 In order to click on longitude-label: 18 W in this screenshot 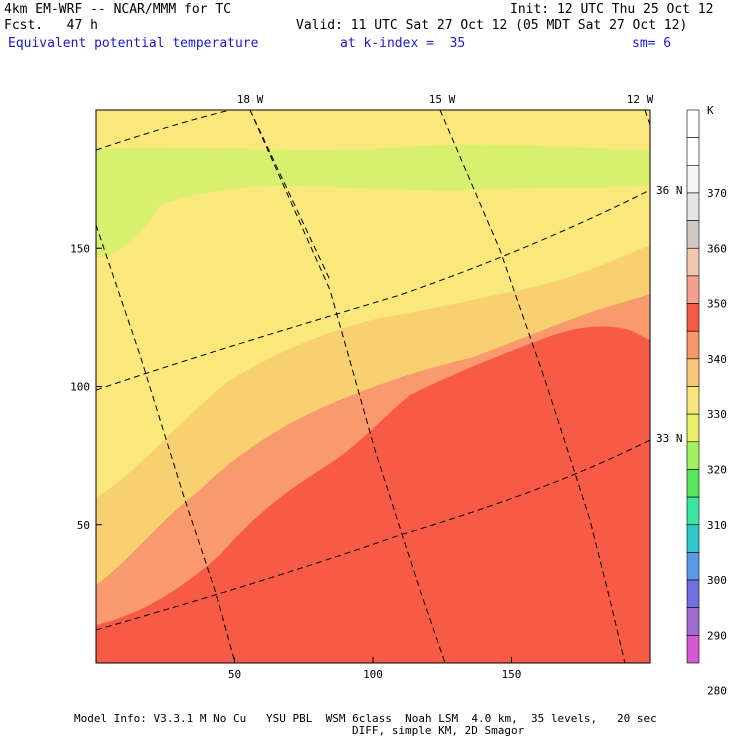, I will do `click(250, 99)`.